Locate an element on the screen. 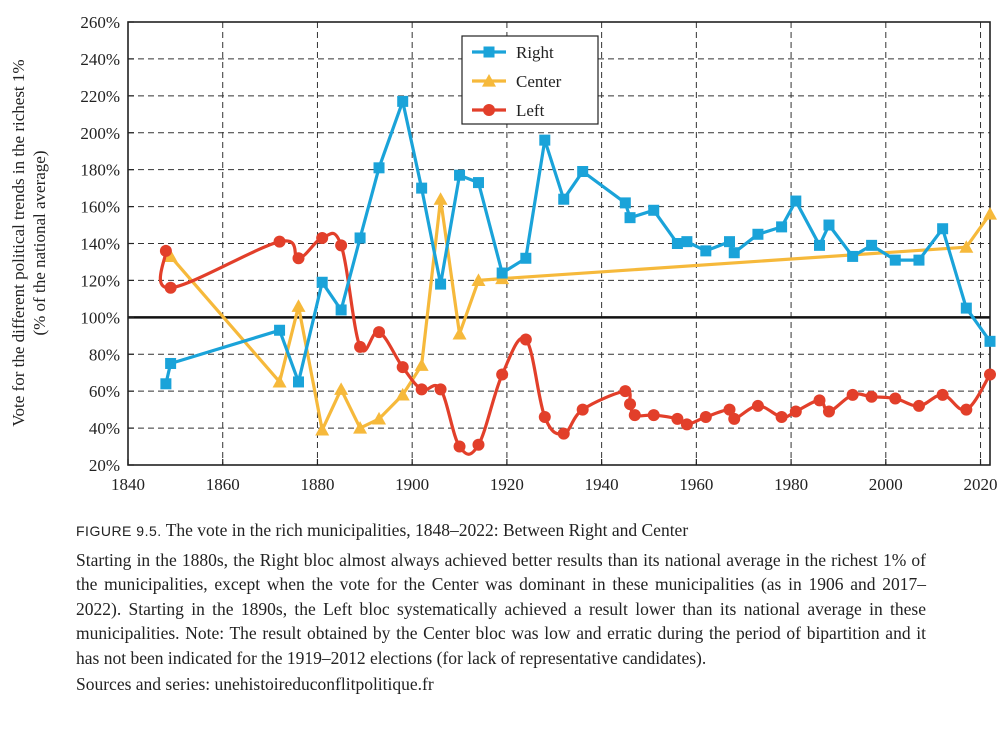 The height and width of the screenshot is (753, 1000). y-tick-label: 140% is located at coordinates (100, 244).